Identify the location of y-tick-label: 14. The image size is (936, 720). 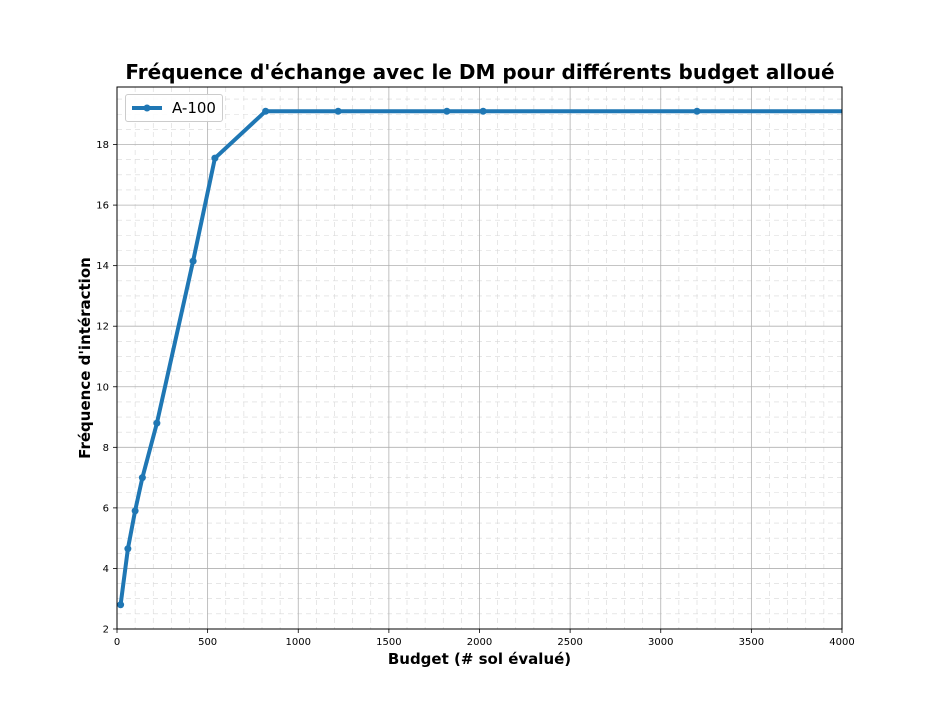
(102, 266).